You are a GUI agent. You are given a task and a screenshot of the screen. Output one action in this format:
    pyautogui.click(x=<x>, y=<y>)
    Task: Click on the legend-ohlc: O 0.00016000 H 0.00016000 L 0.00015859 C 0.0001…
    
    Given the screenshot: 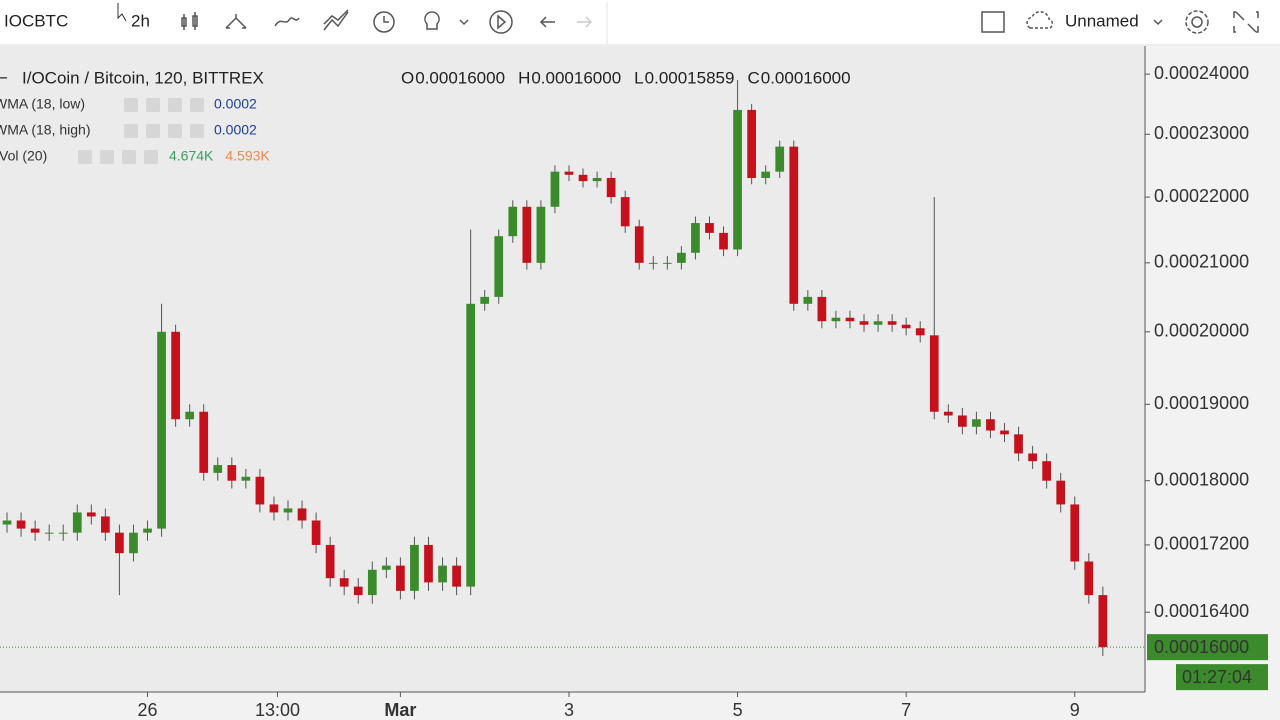 What is the action you would take?
    pyautogui.click(x=626, y=77)
    